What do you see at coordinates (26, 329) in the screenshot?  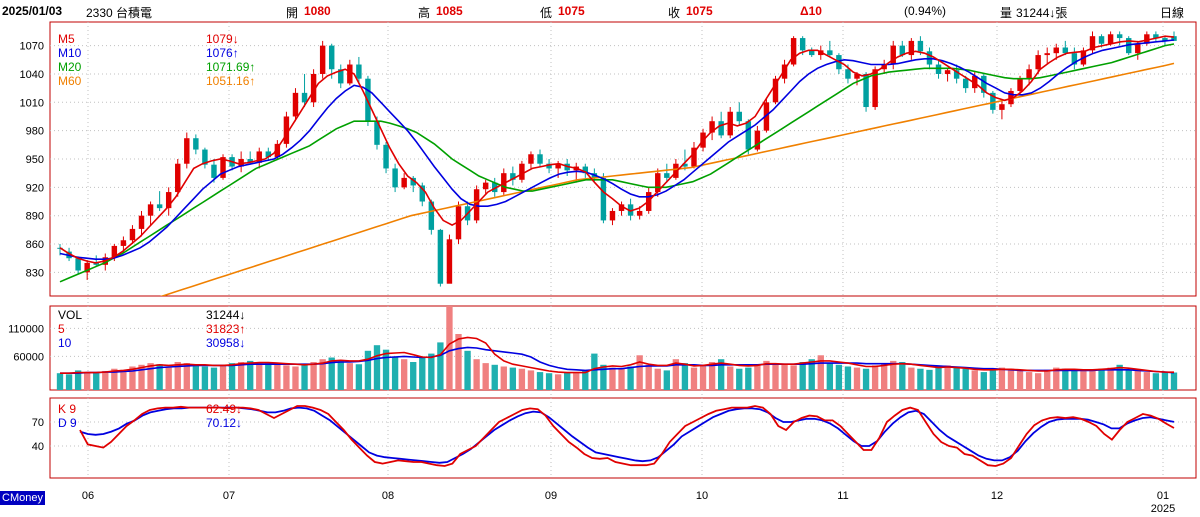 I see `volume-tick-label: 110000` at bounding box center [26, 329].